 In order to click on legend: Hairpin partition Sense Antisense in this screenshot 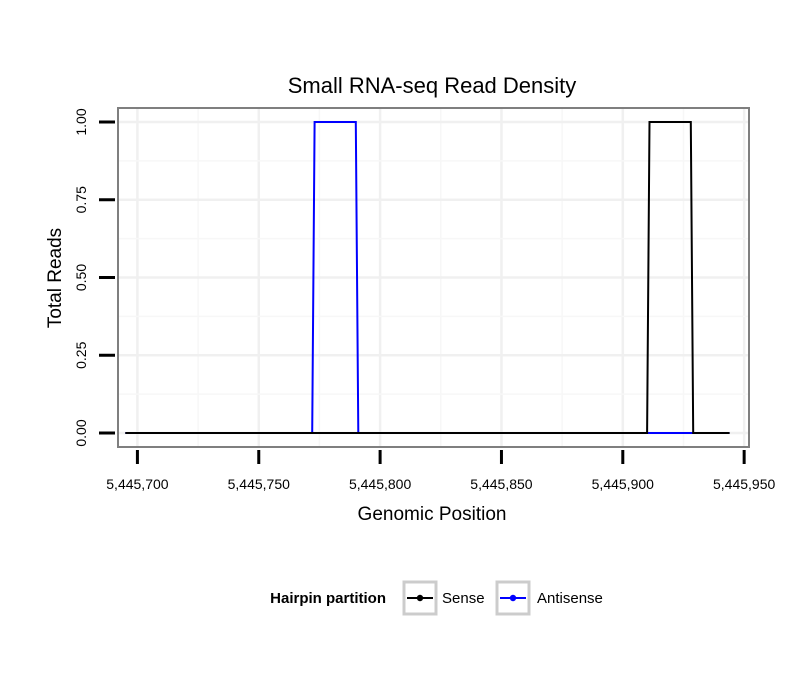, I will do `click(436, 598)`.